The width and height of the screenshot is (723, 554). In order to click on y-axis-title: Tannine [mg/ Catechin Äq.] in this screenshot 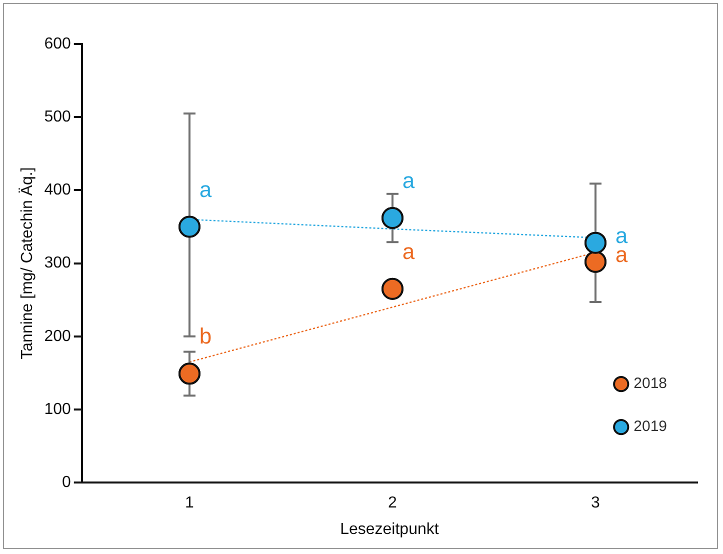, I will do `click(27, 263)`.